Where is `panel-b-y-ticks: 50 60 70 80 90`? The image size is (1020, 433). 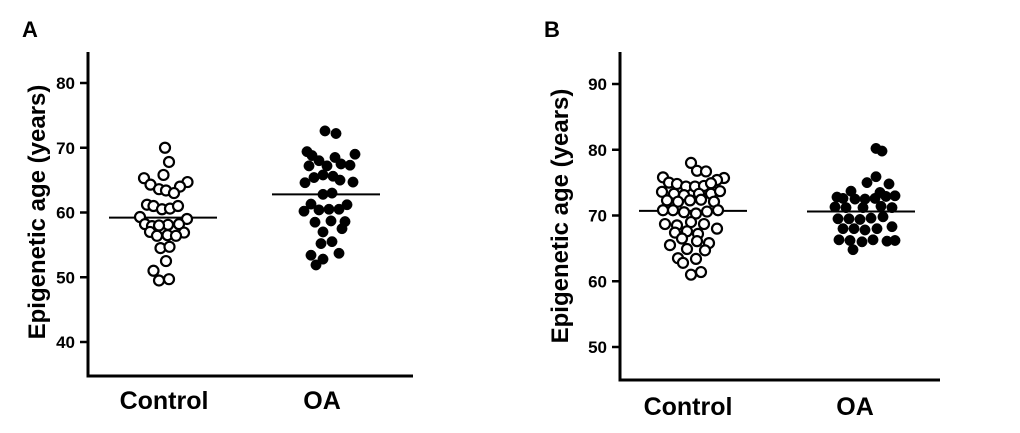
panel-b-y-ticks: 50 60 70 80 90 is located at coordinates (604, 216).